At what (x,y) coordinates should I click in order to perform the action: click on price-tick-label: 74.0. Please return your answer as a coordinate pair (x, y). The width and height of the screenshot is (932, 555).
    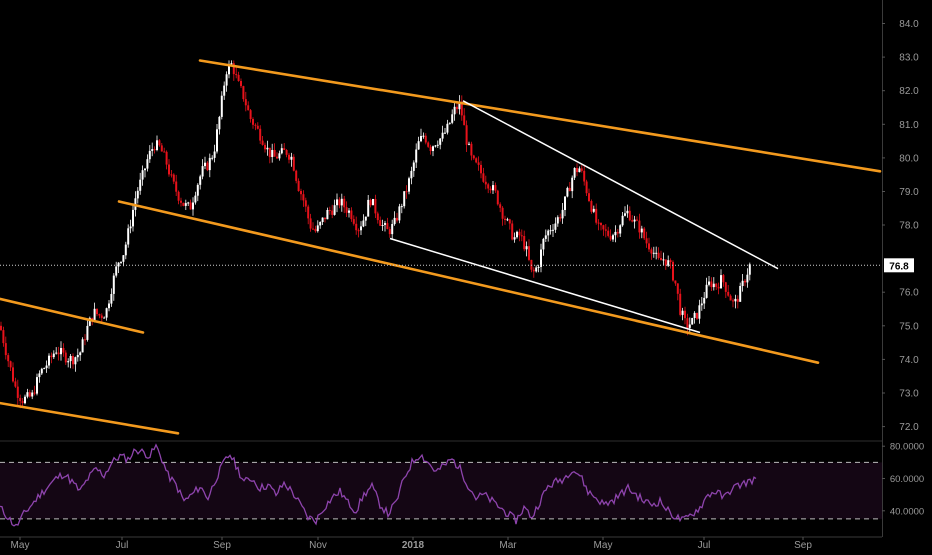
    Looking at the image, I should click on (909, 360).